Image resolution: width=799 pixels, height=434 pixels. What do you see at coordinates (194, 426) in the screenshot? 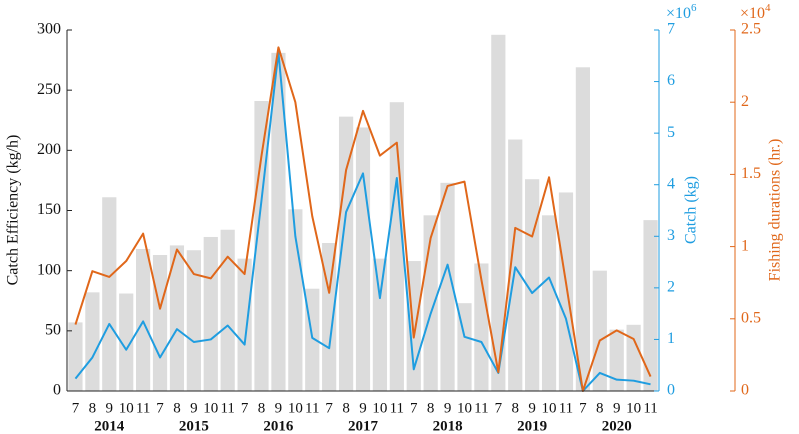
I see `year-label: 2015` at bounding box center [194, 426].